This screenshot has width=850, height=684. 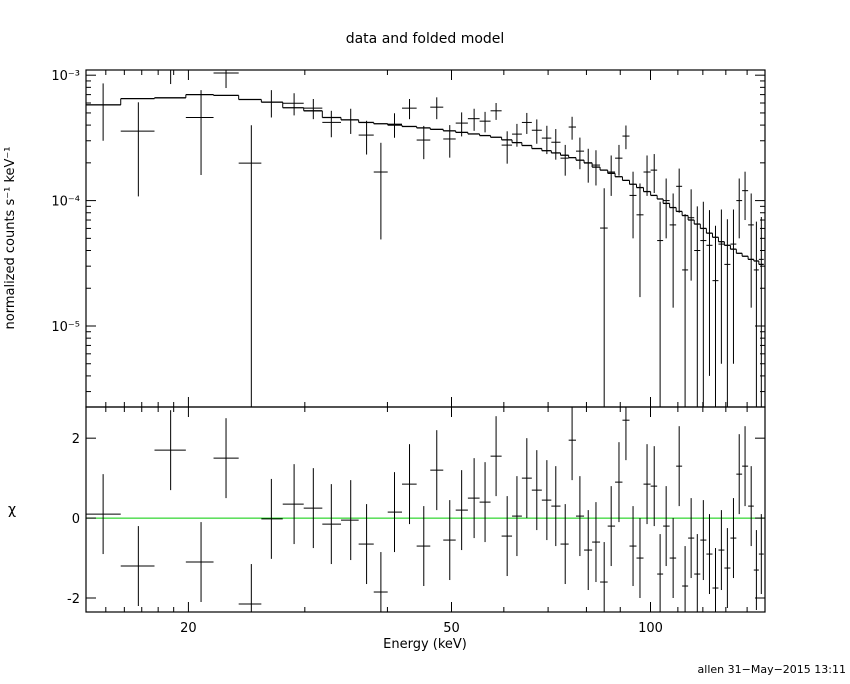 I want to click on x-tick-label: 100, so click(x=650, y=628).